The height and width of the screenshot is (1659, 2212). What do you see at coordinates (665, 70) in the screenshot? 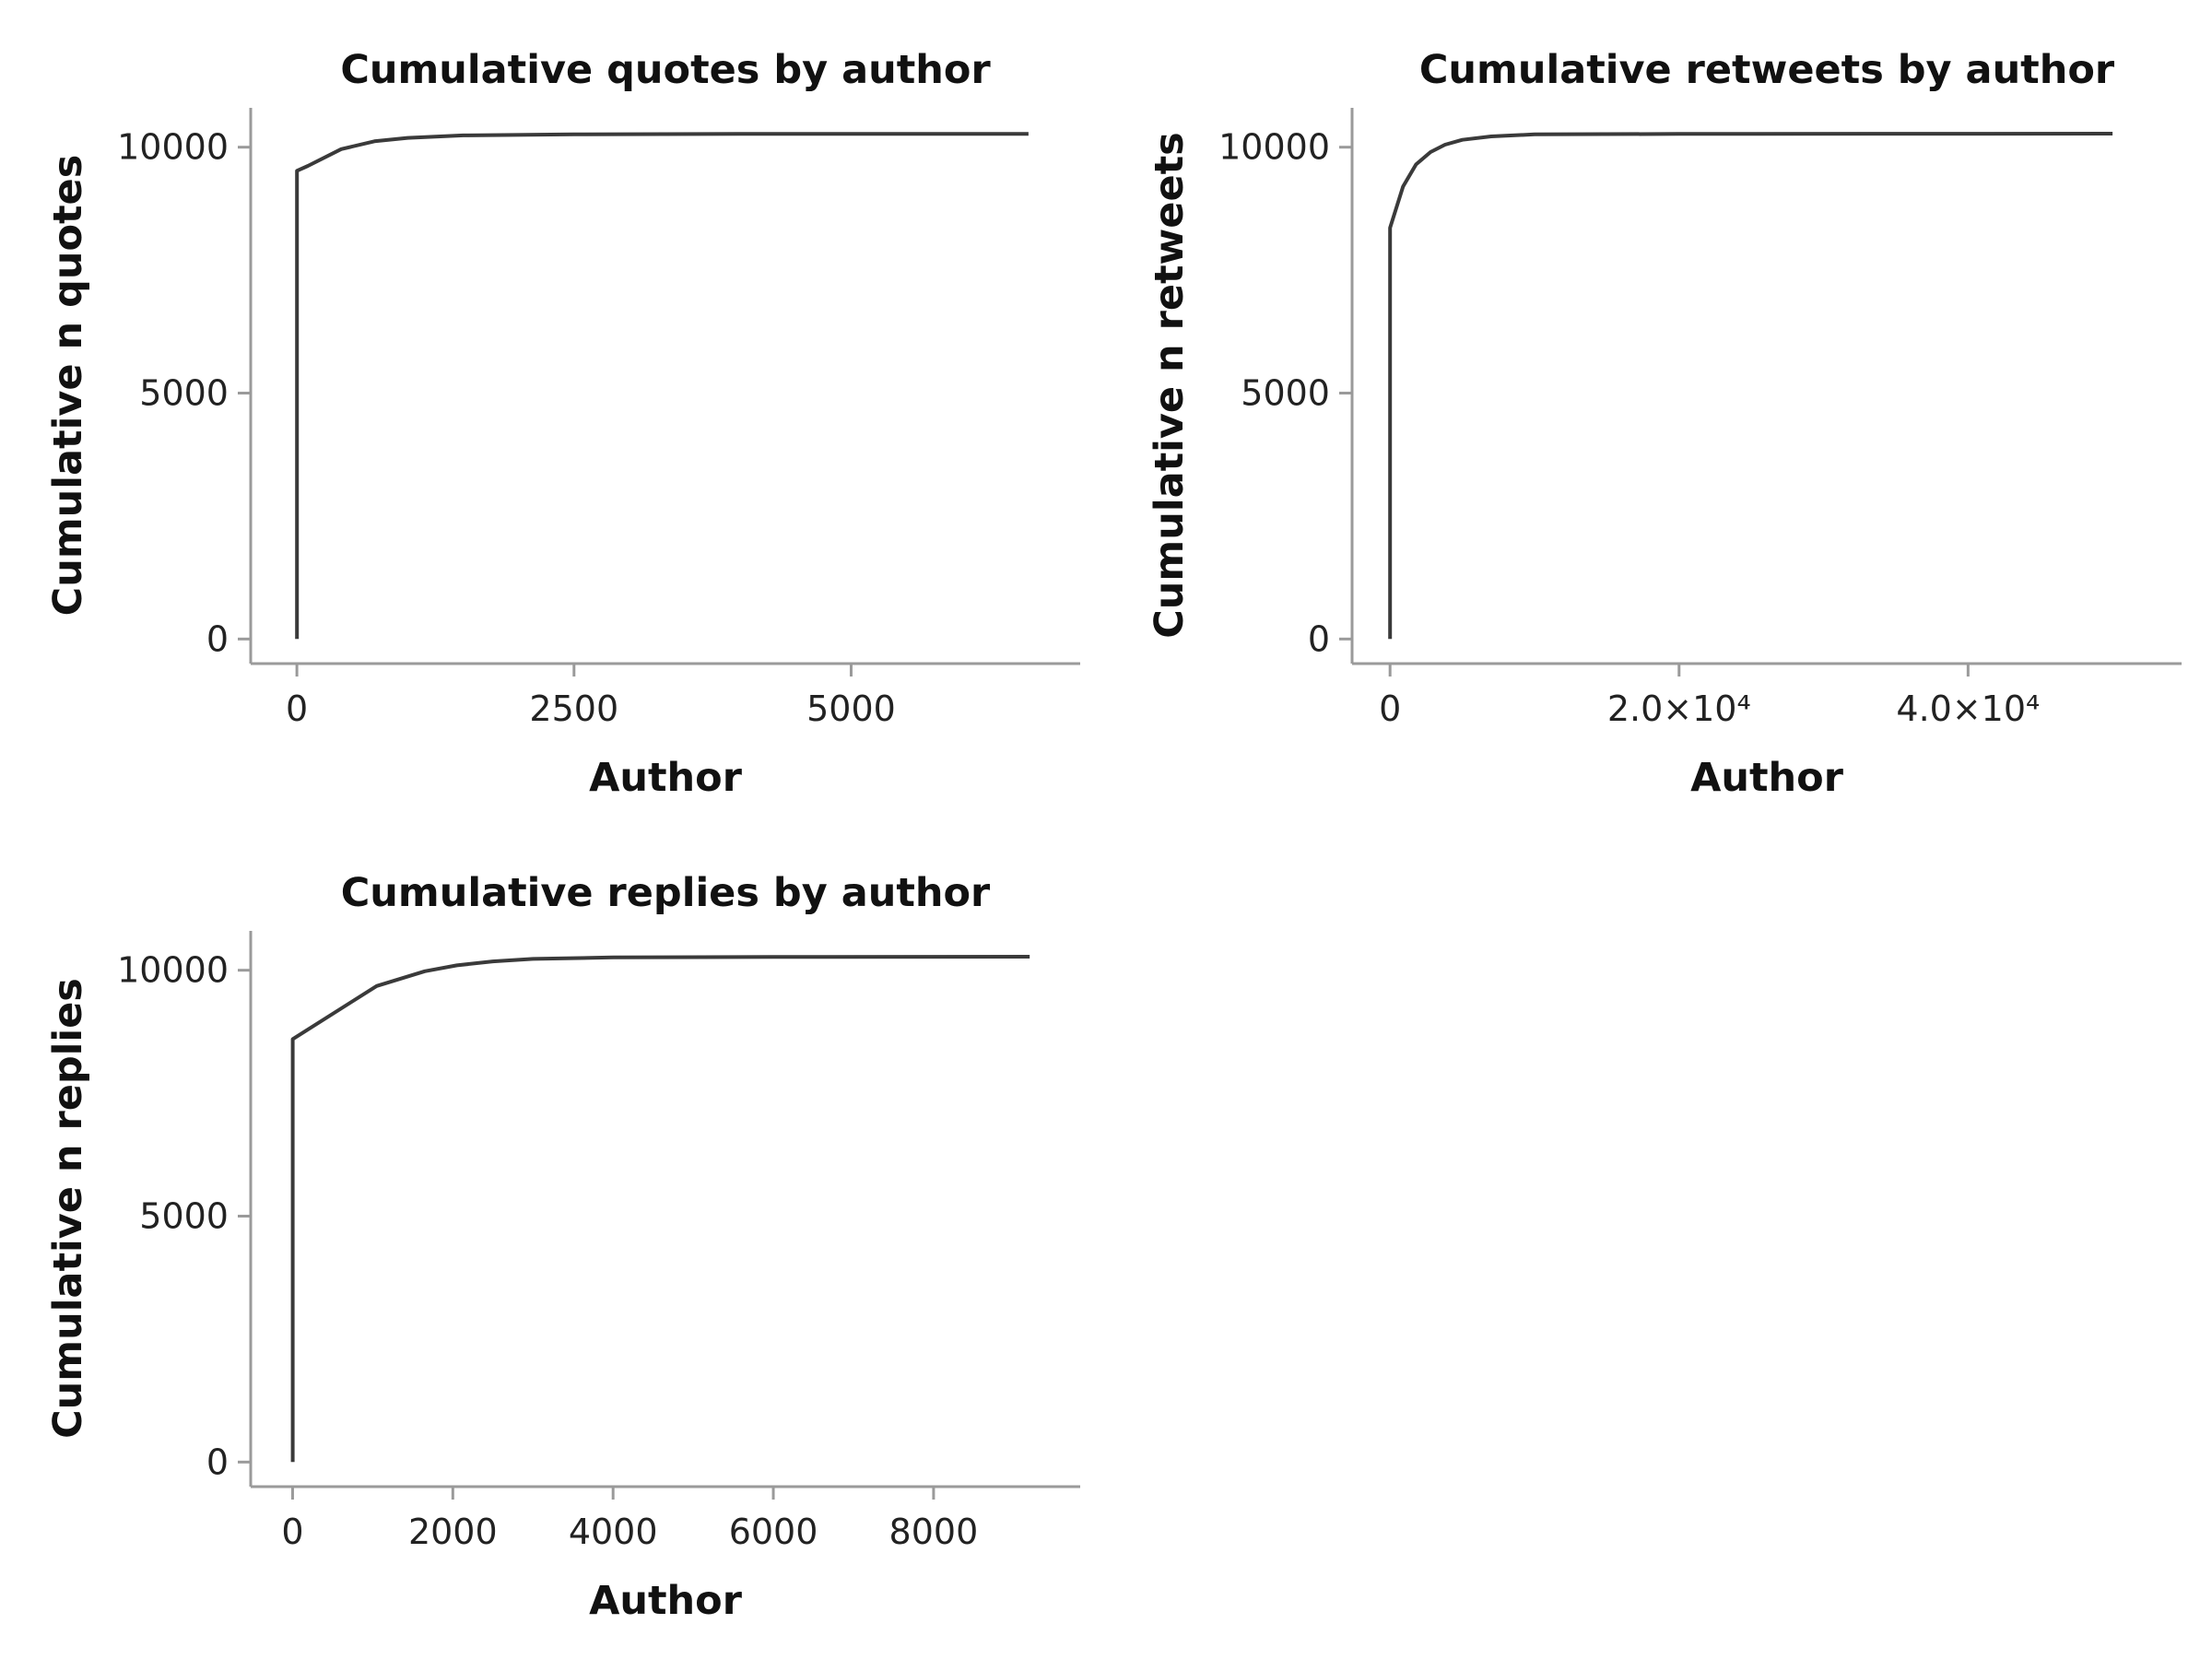
I see `chart-title: Cumulative quotes by author` at bounding box center [665, 70].